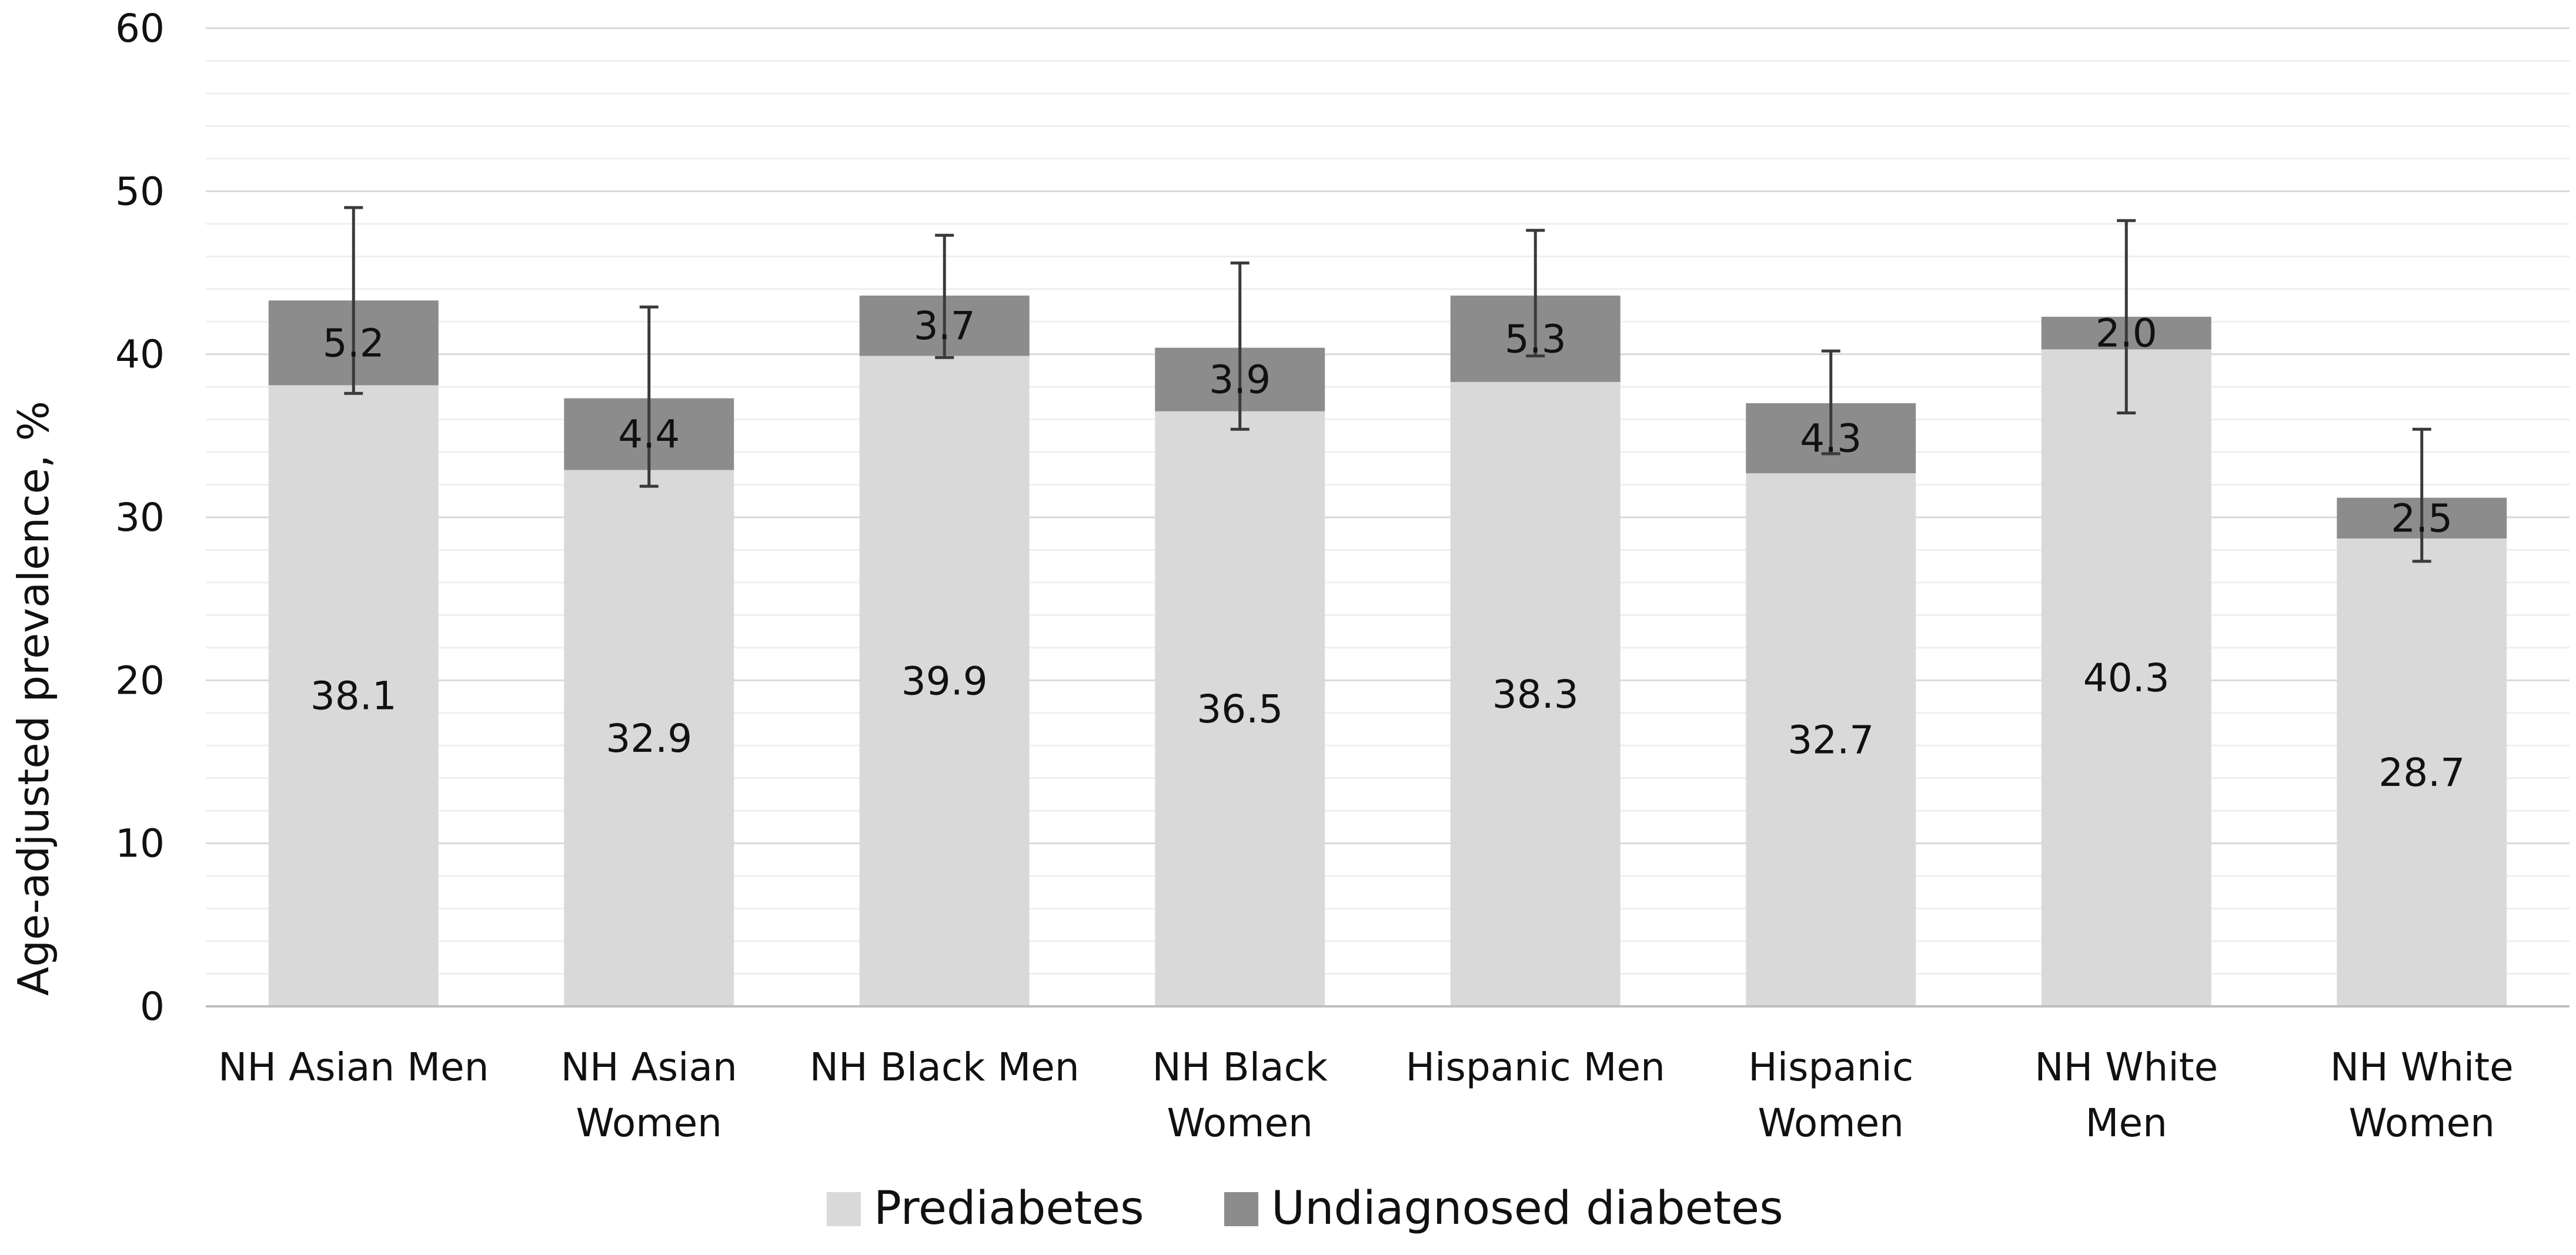  I want to click on y-tick-label: 20, so click(140, 680).